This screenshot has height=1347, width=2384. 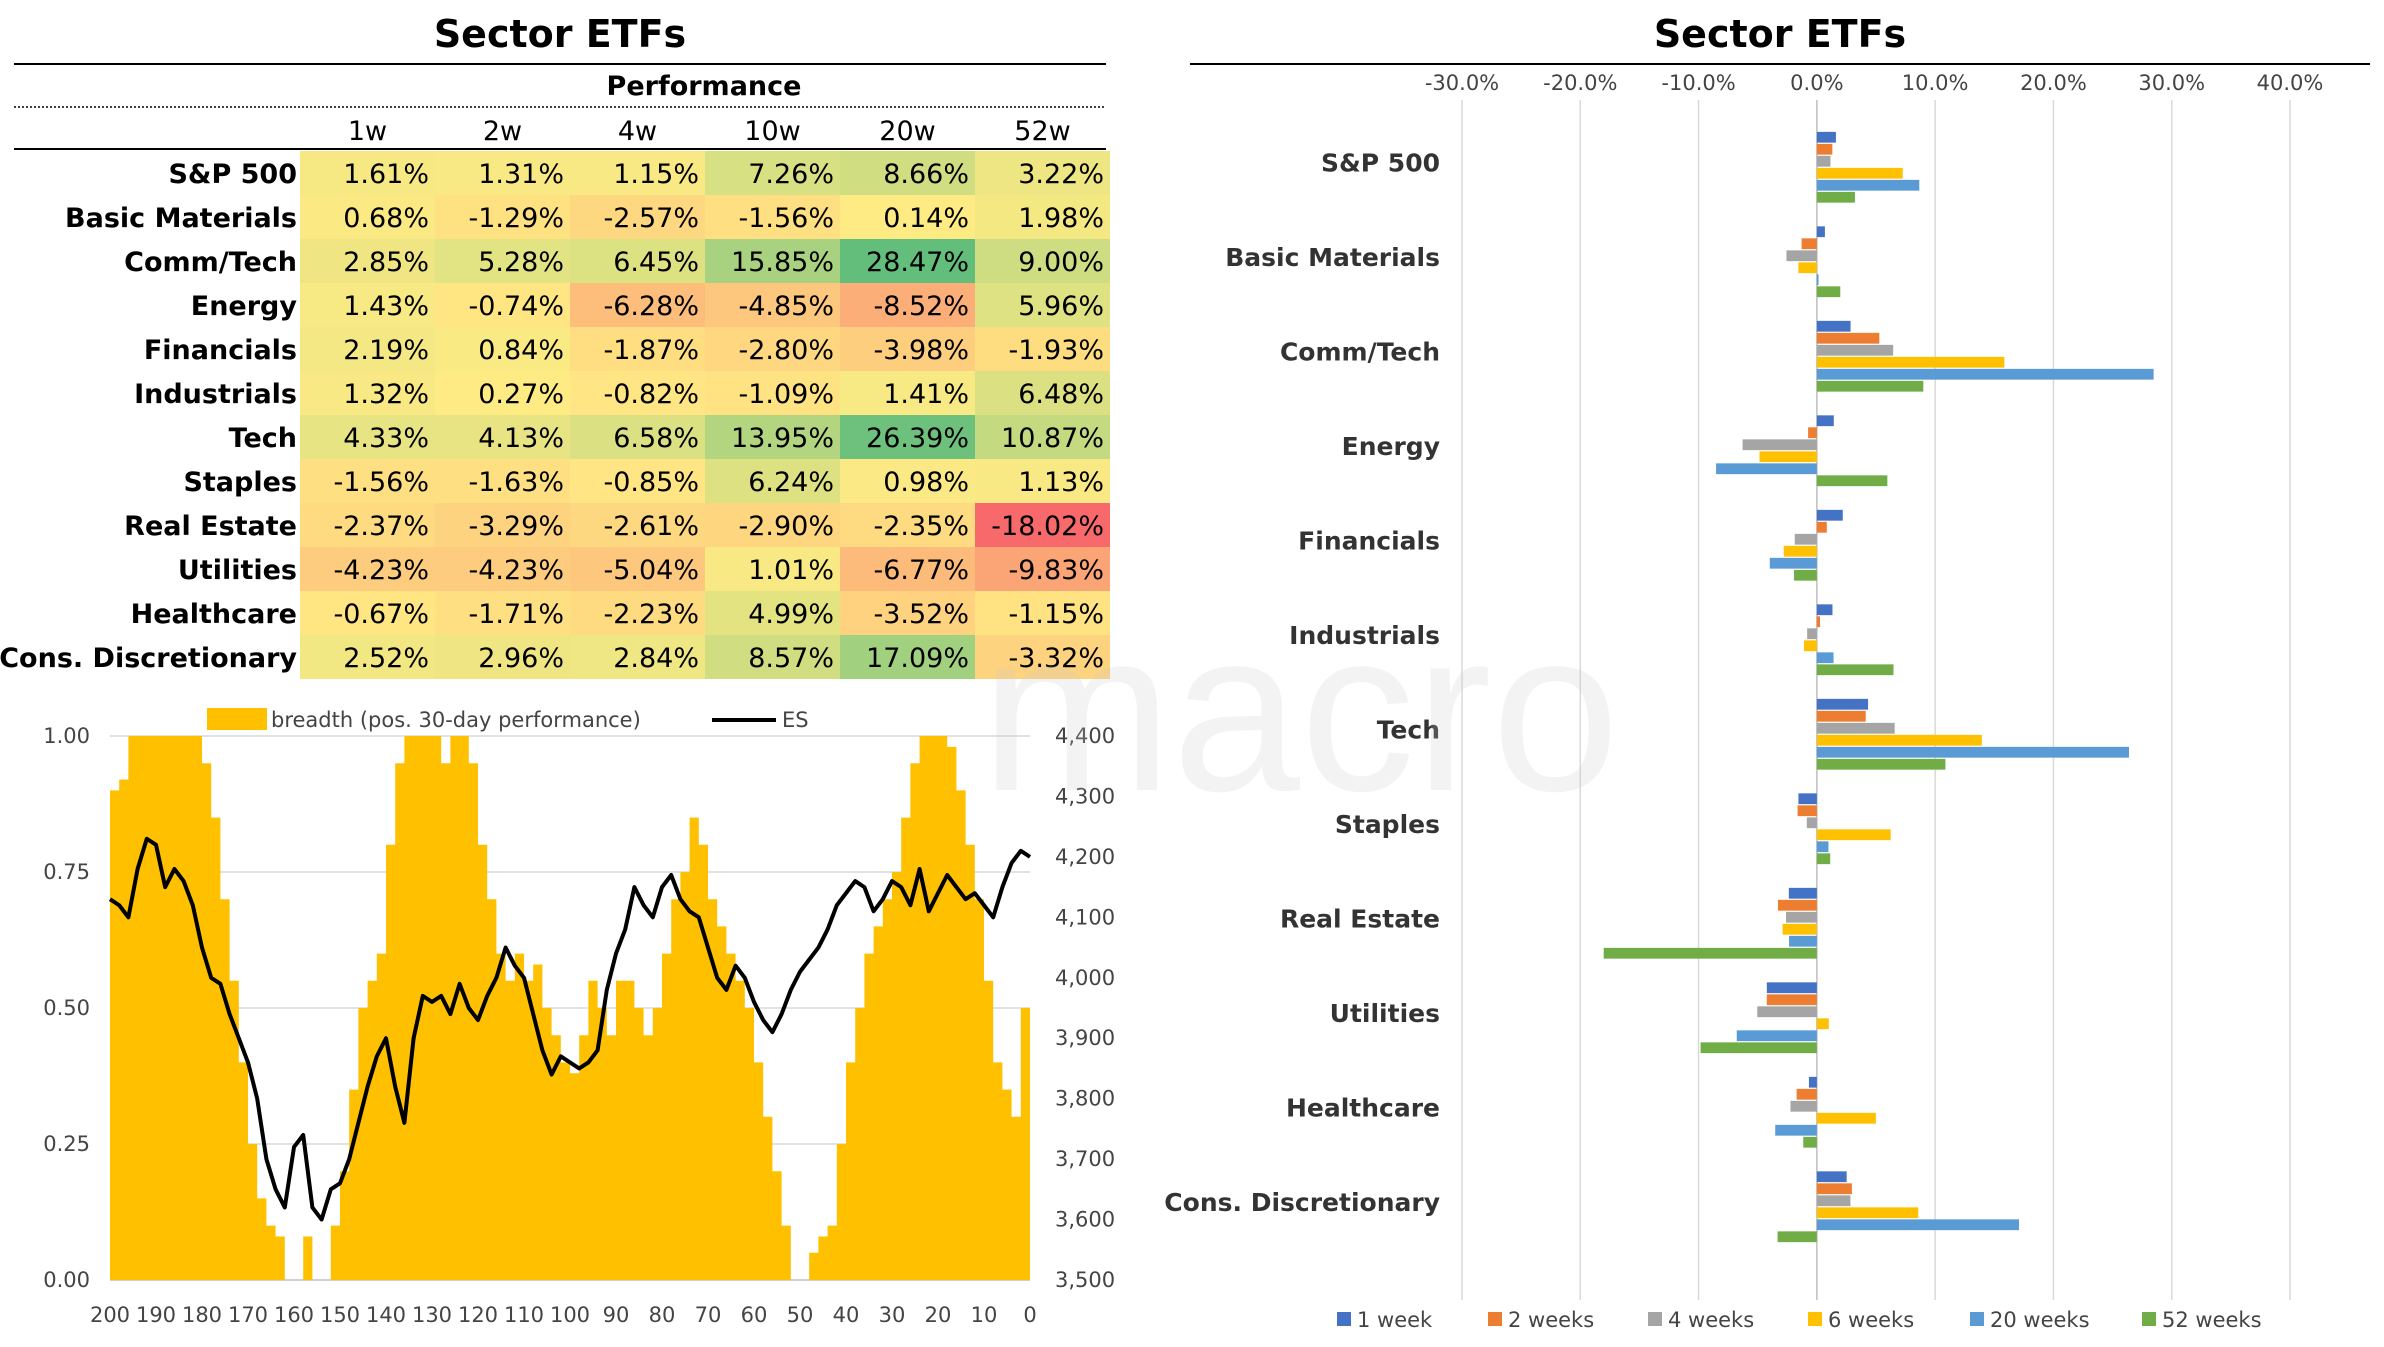 What do you see at coordinates (244, 306) in the screenshot?
I see `row-label: Energy` at bounding box center [244, 306].